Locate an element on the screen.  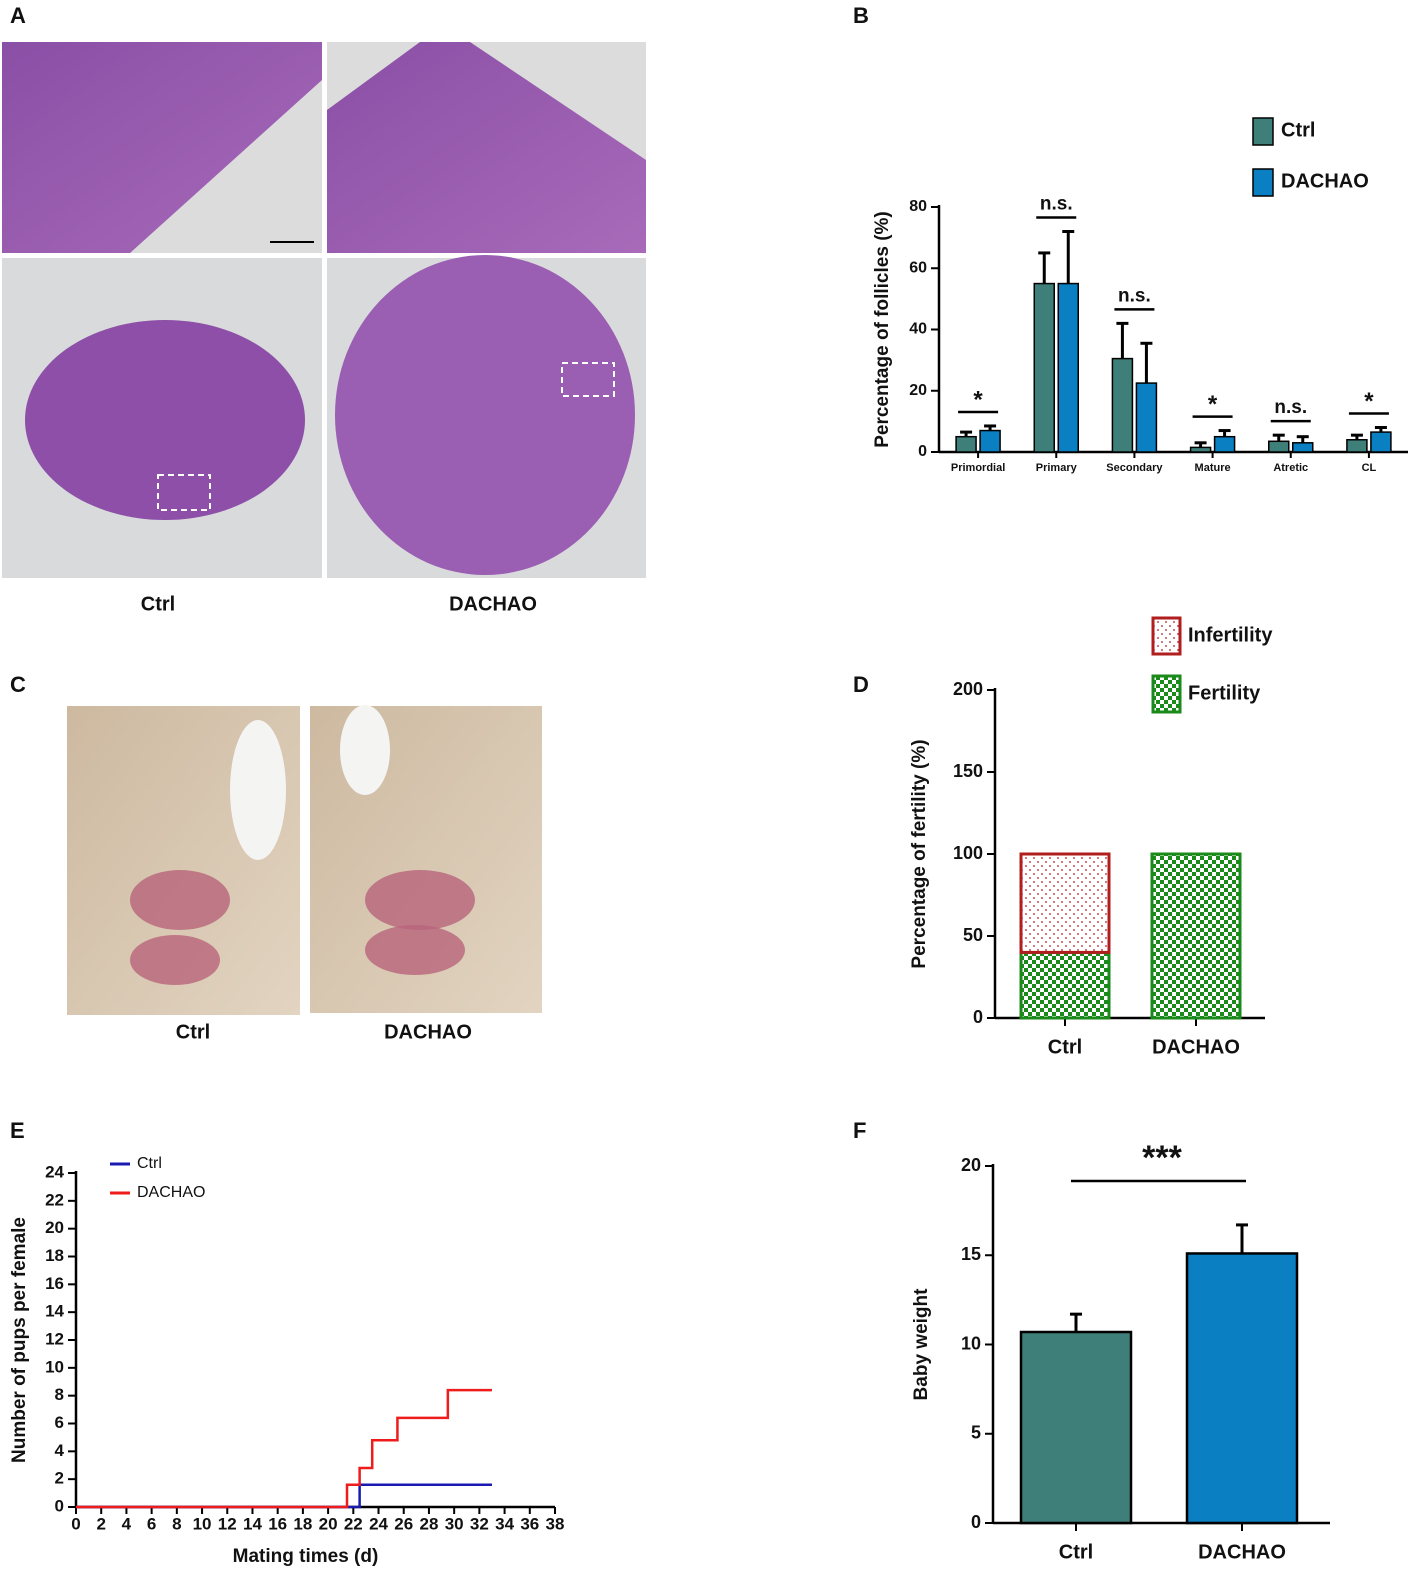
y-tick-label: 16 is located at coordinates (54, 1283).